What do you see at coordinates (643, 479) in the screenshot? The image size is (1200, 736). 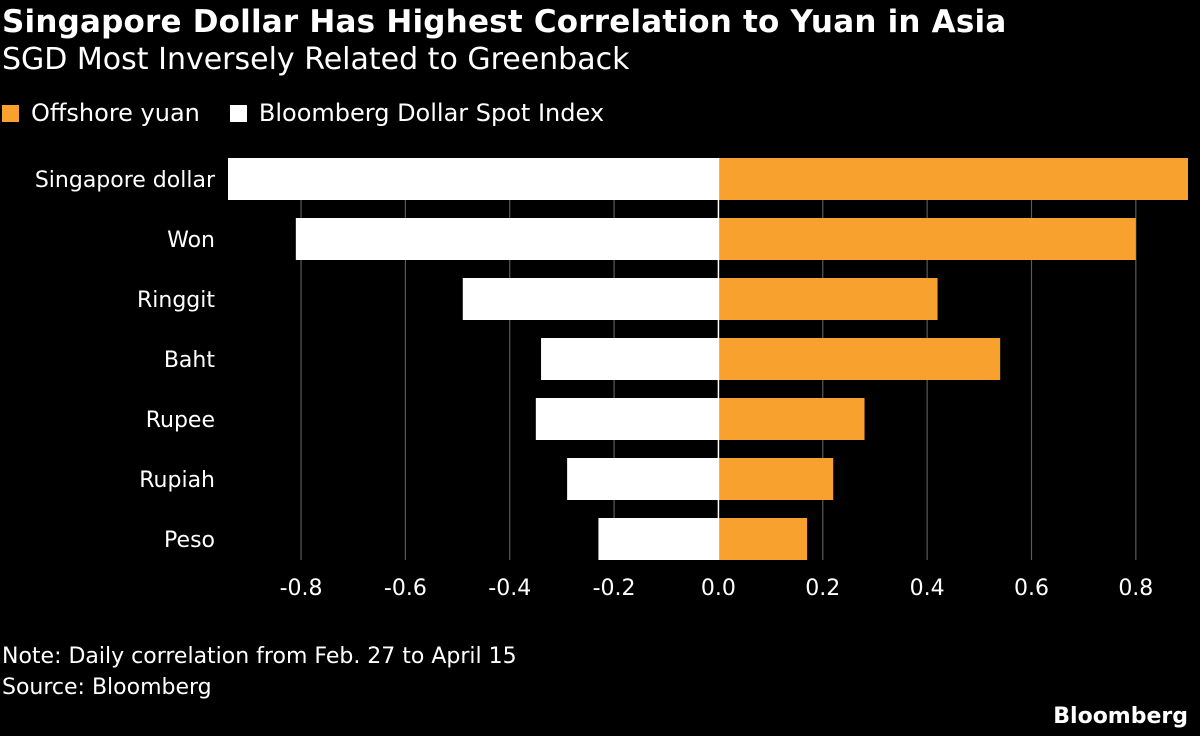 I see `bar-rupiah-dollar-index` at bounding box center [643, 479].